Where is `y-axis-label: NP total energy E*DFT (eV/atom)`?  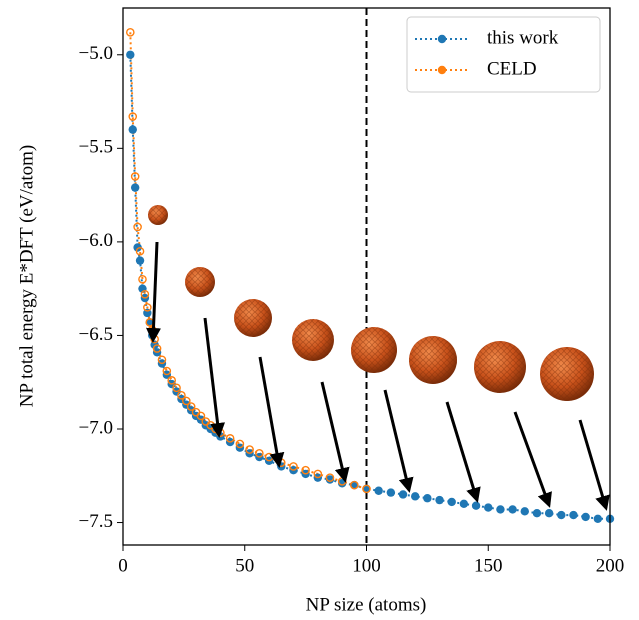
y-axis-label: NP total energy E*DFT (eV/atom) is located at coordinates (26, 276).